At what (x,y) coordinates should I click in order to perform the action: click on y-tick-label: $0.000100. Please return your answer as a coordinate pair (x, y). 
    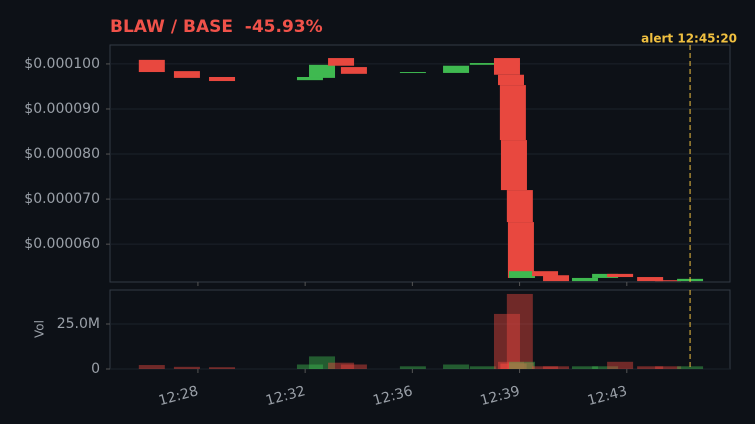
    Looking at the image, I should click on (62, 64).